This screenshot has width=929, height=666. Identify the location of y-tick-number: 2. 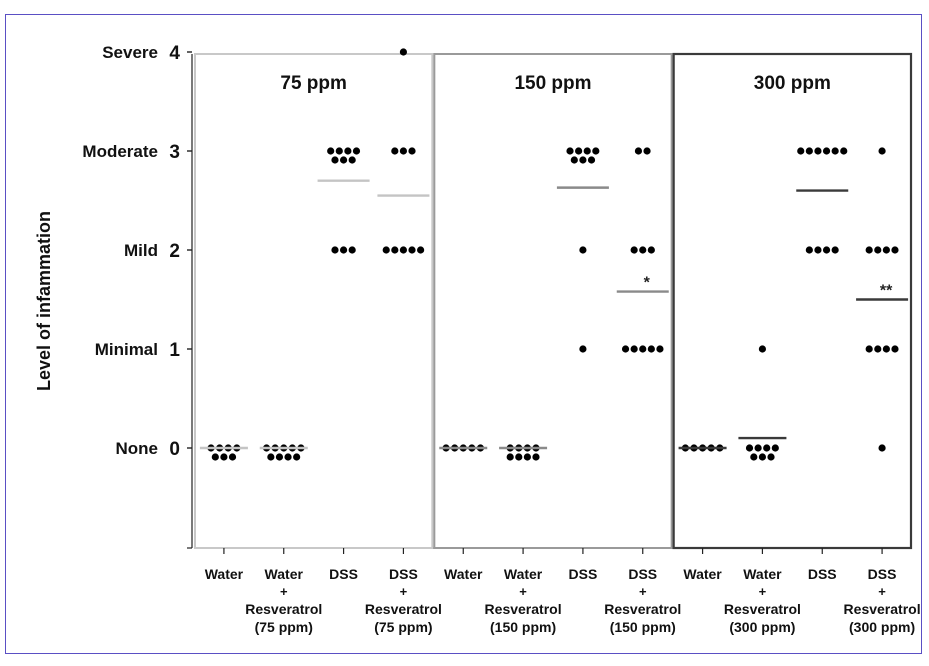
(174, 251).